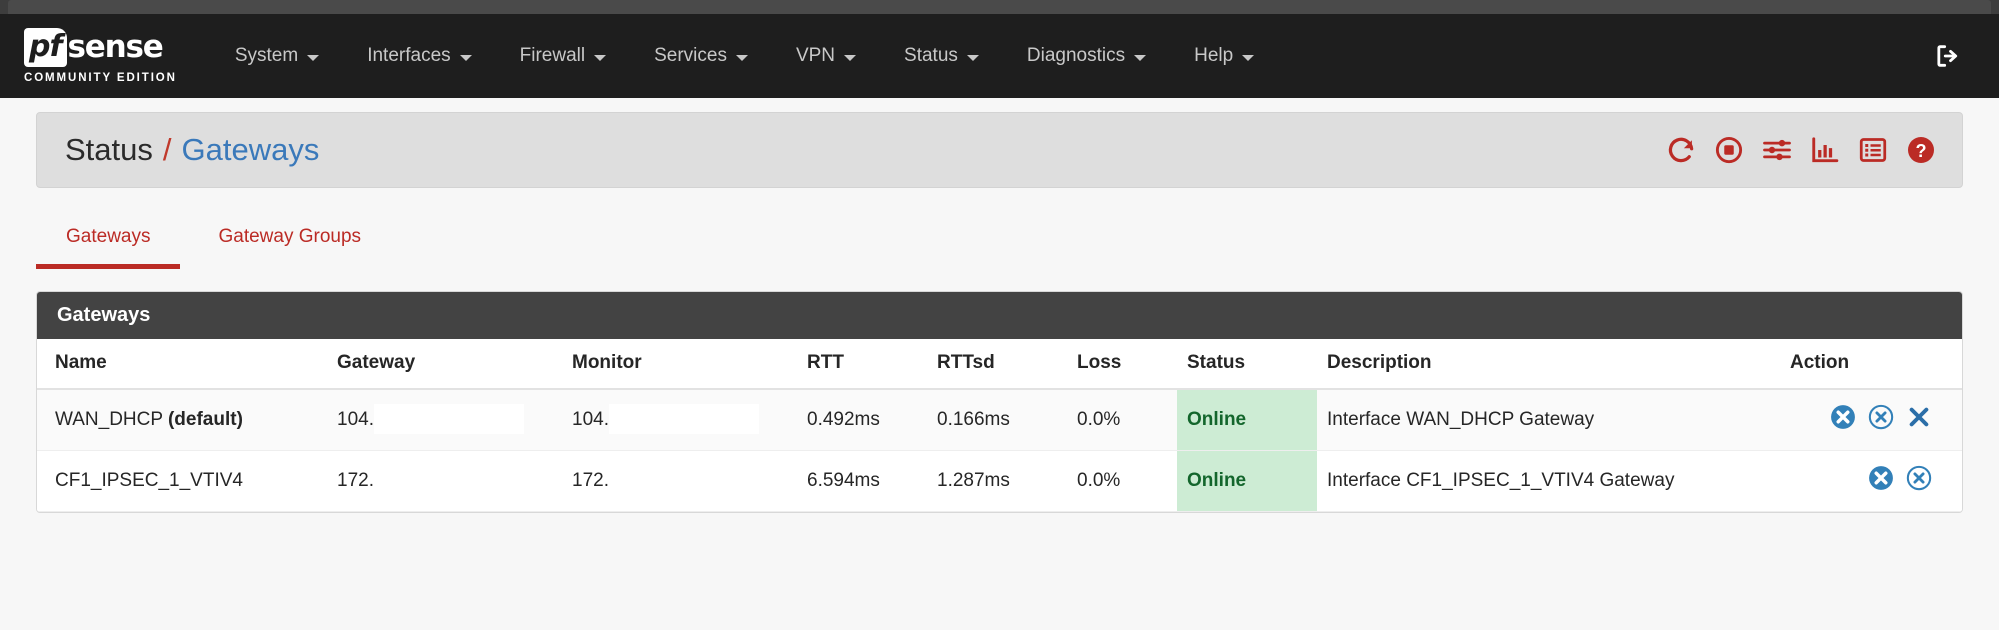  What do you see at coordinates (862, 481) in the screenshot?
I see `cell-rtt: 6.594ms` at bounding box center [862, 481].